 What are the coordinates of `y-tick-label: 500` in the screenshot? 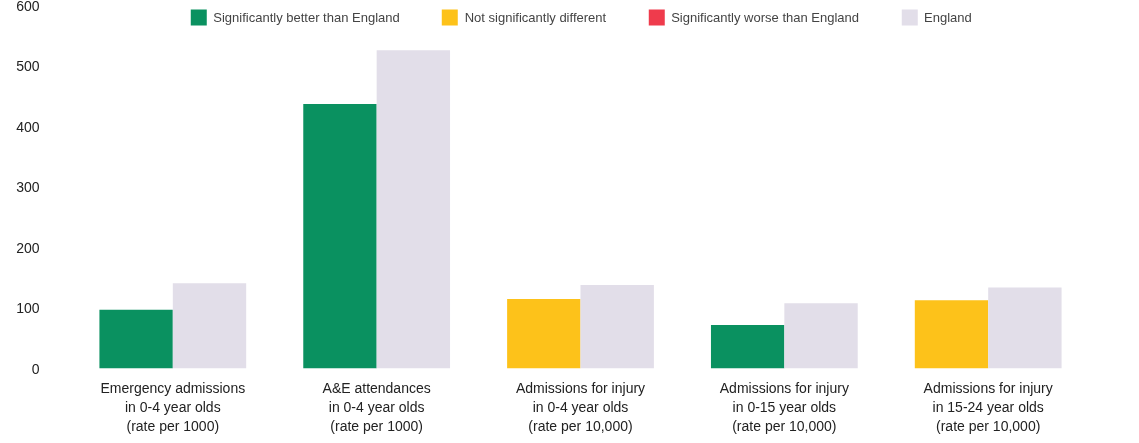 It's located at (28, 66).